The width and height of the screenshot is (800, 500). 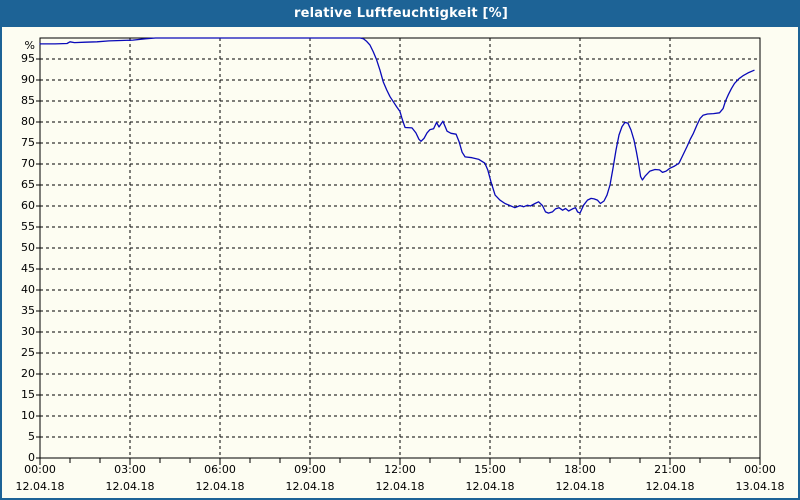 What do you see at coordinates (28, 100) in the screenshot?
I see `y-tick-label: 85` at bounding box center [28, 100].